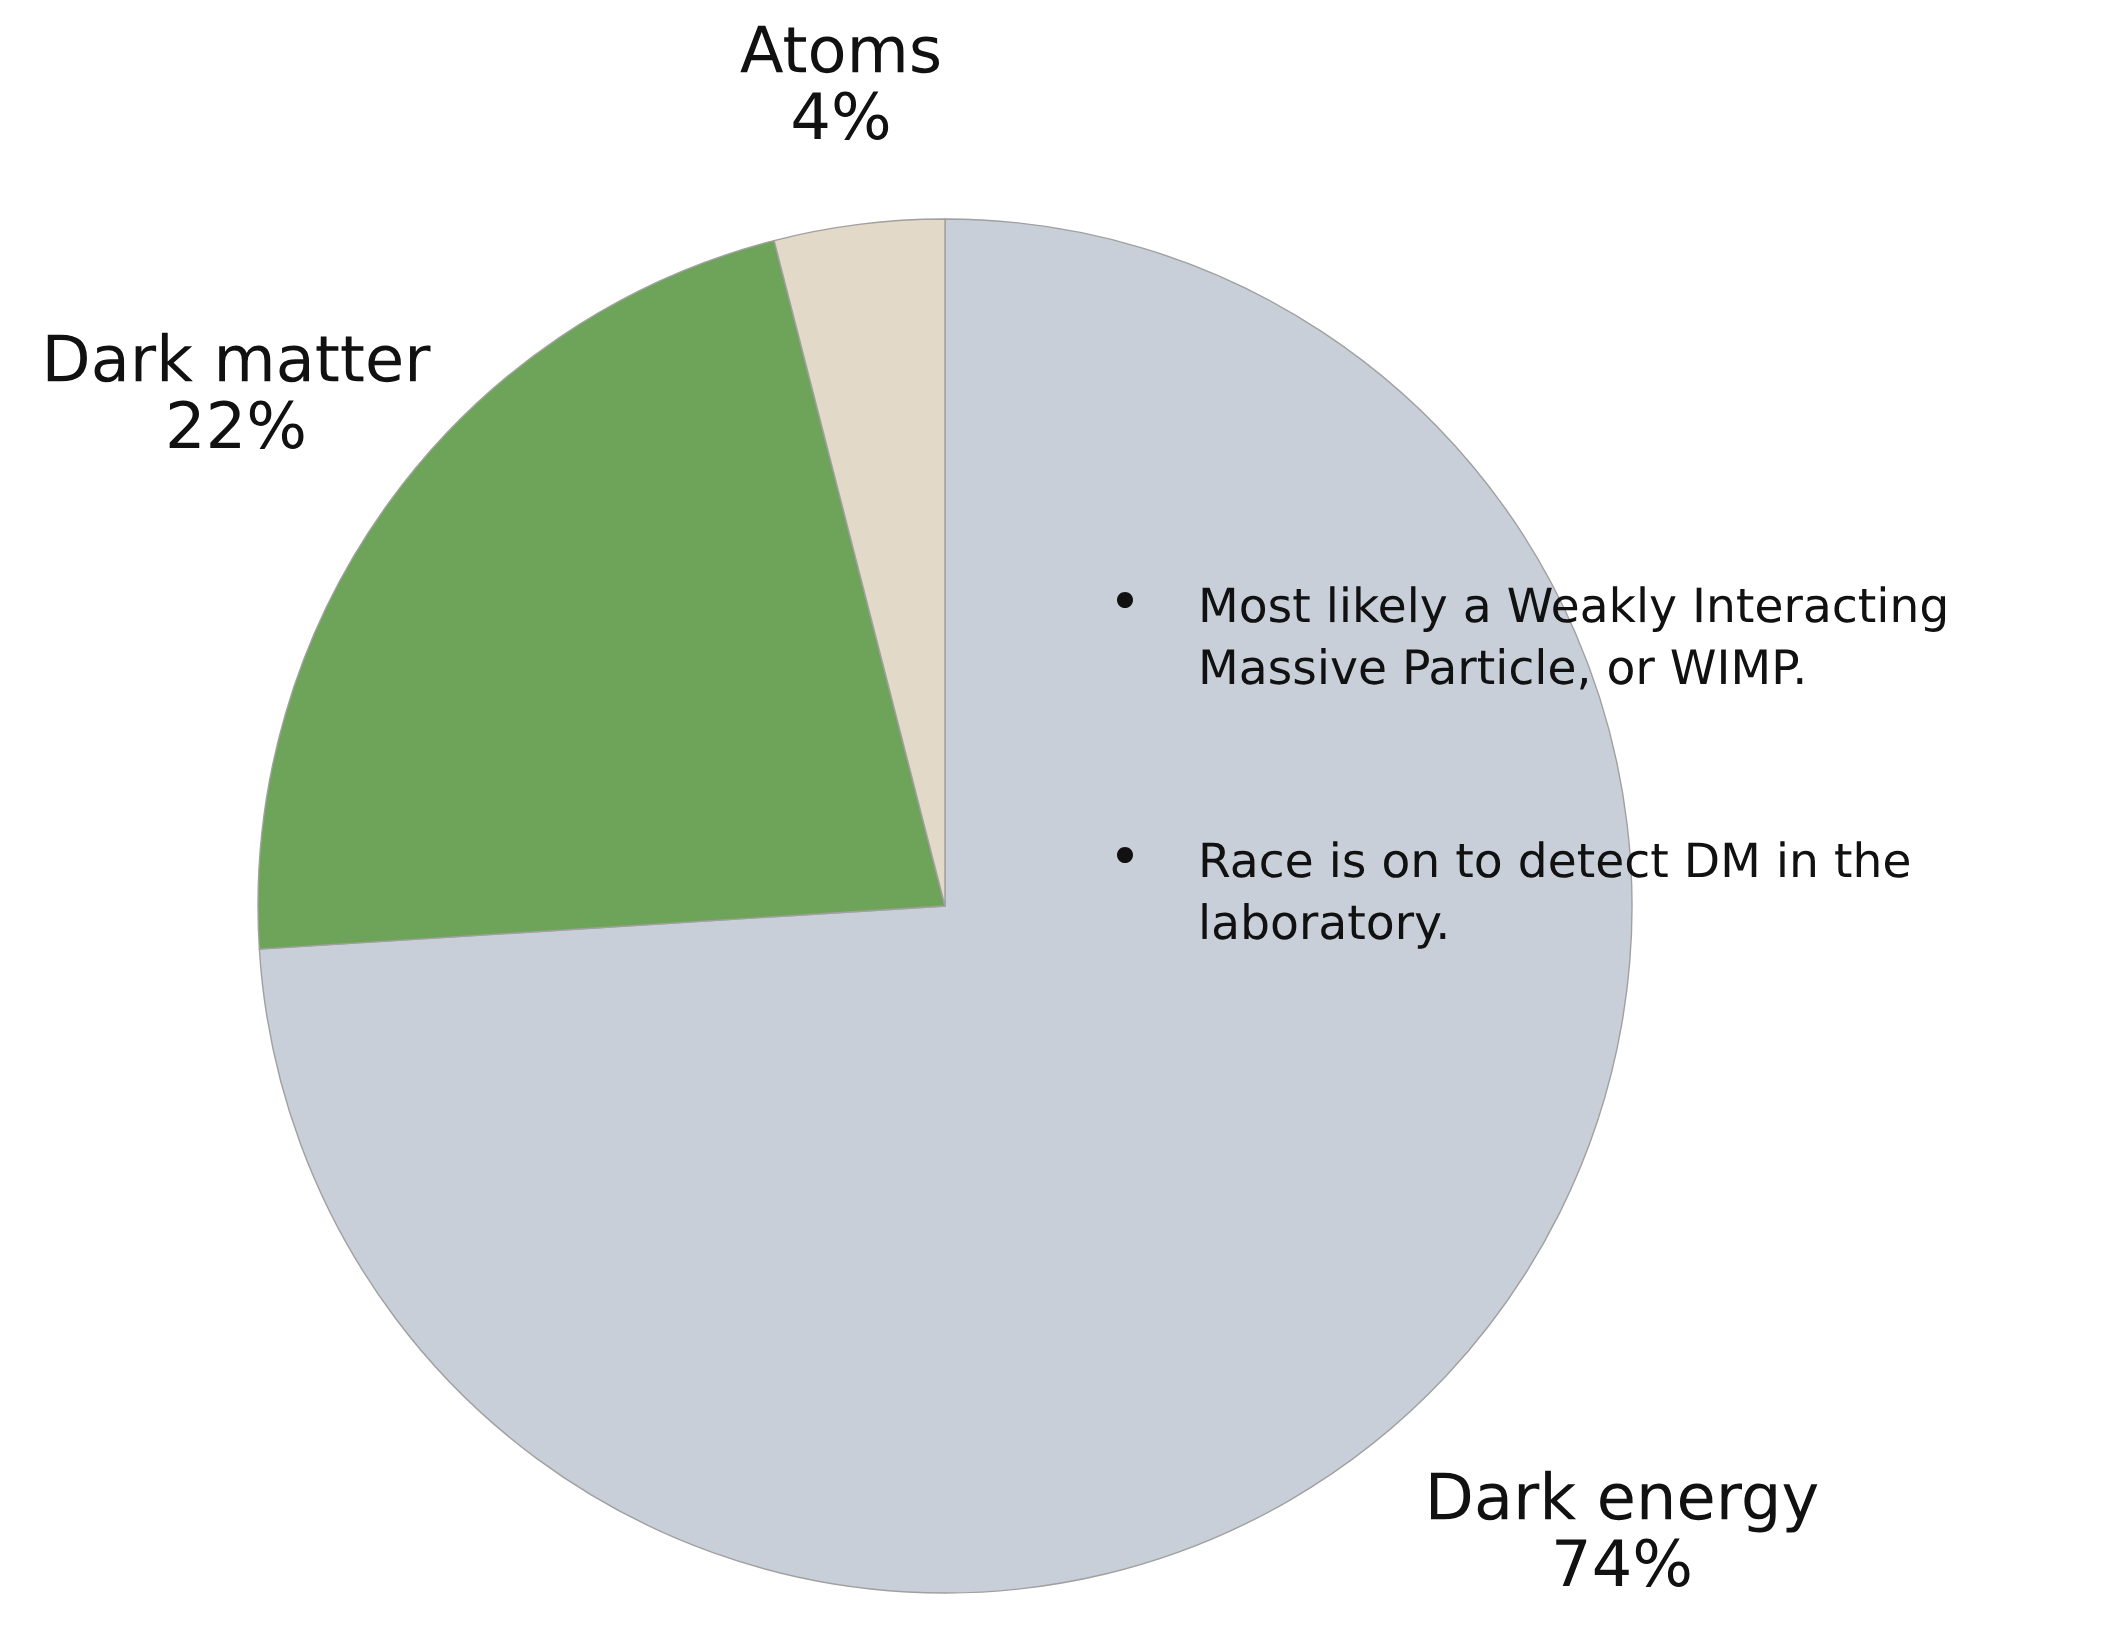  What do you see at coordinates (236, 424) in the screenshot?
I see `data-label: 22%` at bounding box center [236, 424].